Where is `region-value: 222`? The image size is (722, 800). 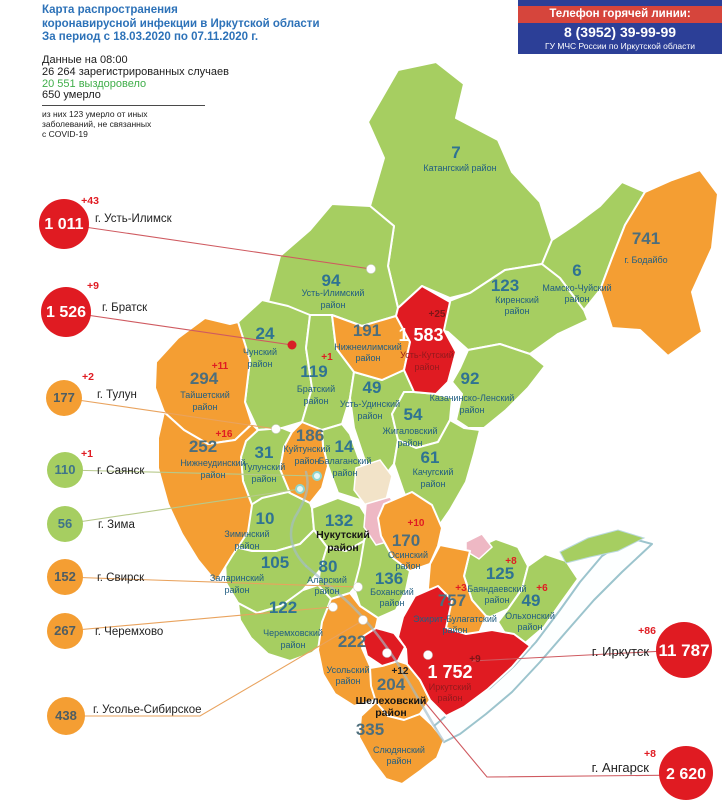 region-value: 222 is located at coordinates (352, 641).